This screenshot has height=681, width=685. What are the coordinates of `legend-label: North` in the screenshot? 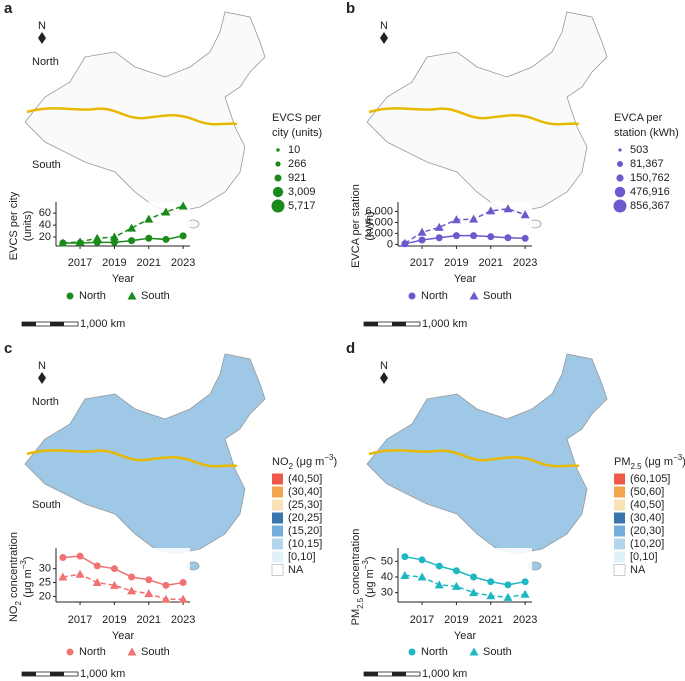 It's located at (92, 296).